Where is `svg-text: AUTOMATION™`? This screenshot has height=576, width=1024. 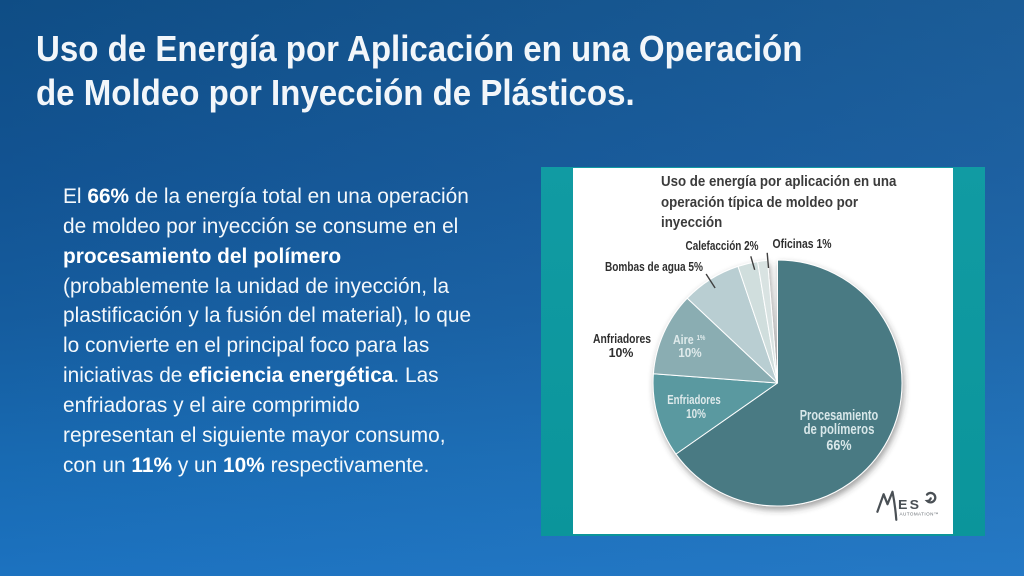
svg-text: AUTOMATION™ is located at coordinates (919, 514).